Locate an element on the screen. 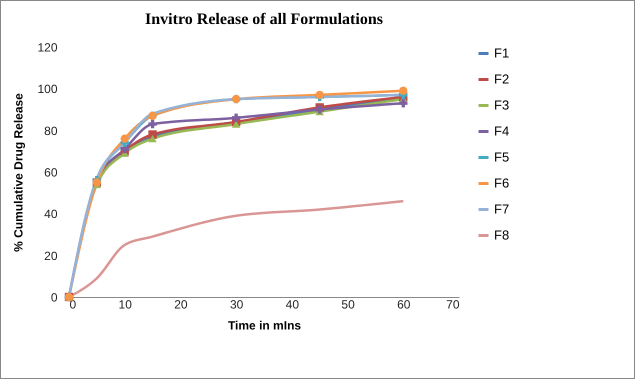 This screenshot has height=383, width=639. y-axis-title: % Cumulative Drug Release is located at coordinates (18, 172).